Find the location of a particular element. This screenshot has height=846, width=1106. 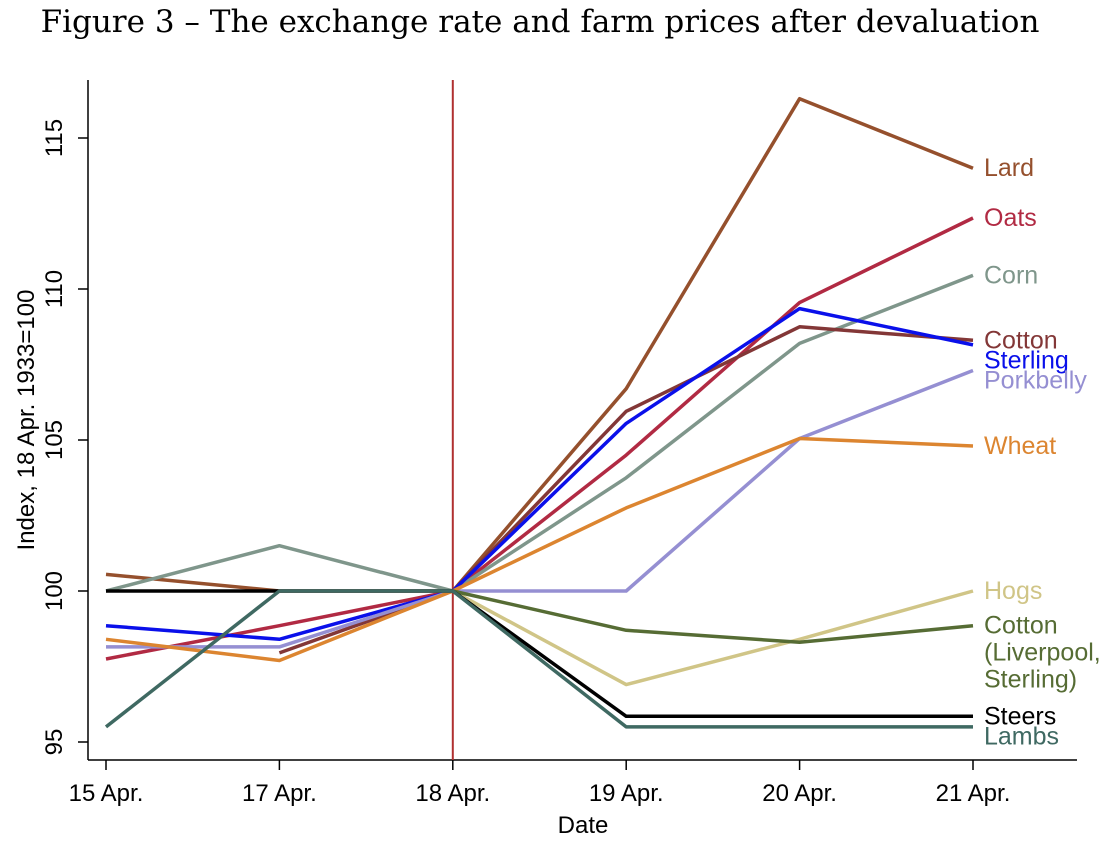

series-label-cotton-liverpool-sterling: Cotton (Liverpool, Sterling) is located at coordinates (1042, 653).